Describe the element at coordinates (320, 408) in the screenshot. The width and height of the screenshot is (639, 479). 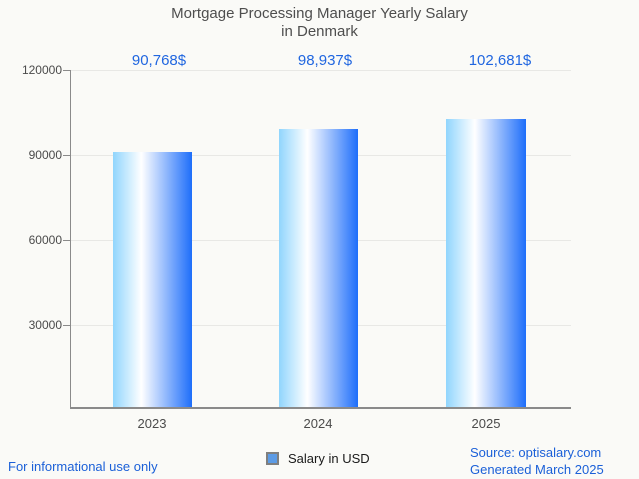
I see `x-axis-line` at that location.